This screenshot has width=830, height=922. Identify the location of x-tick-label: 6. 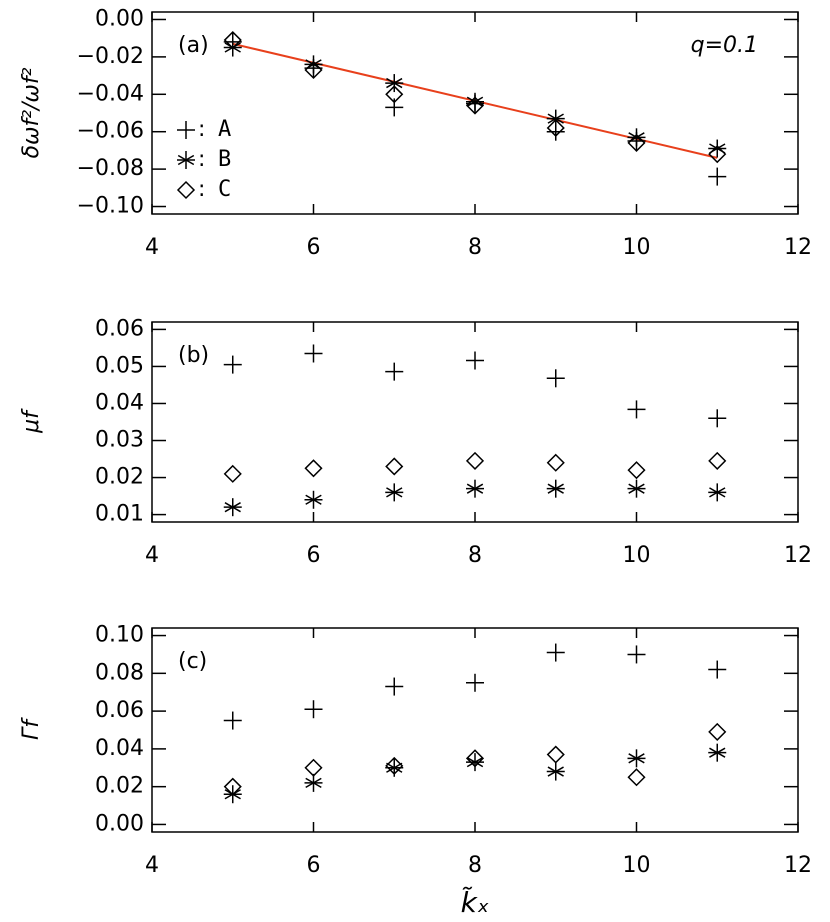
(314, 865).